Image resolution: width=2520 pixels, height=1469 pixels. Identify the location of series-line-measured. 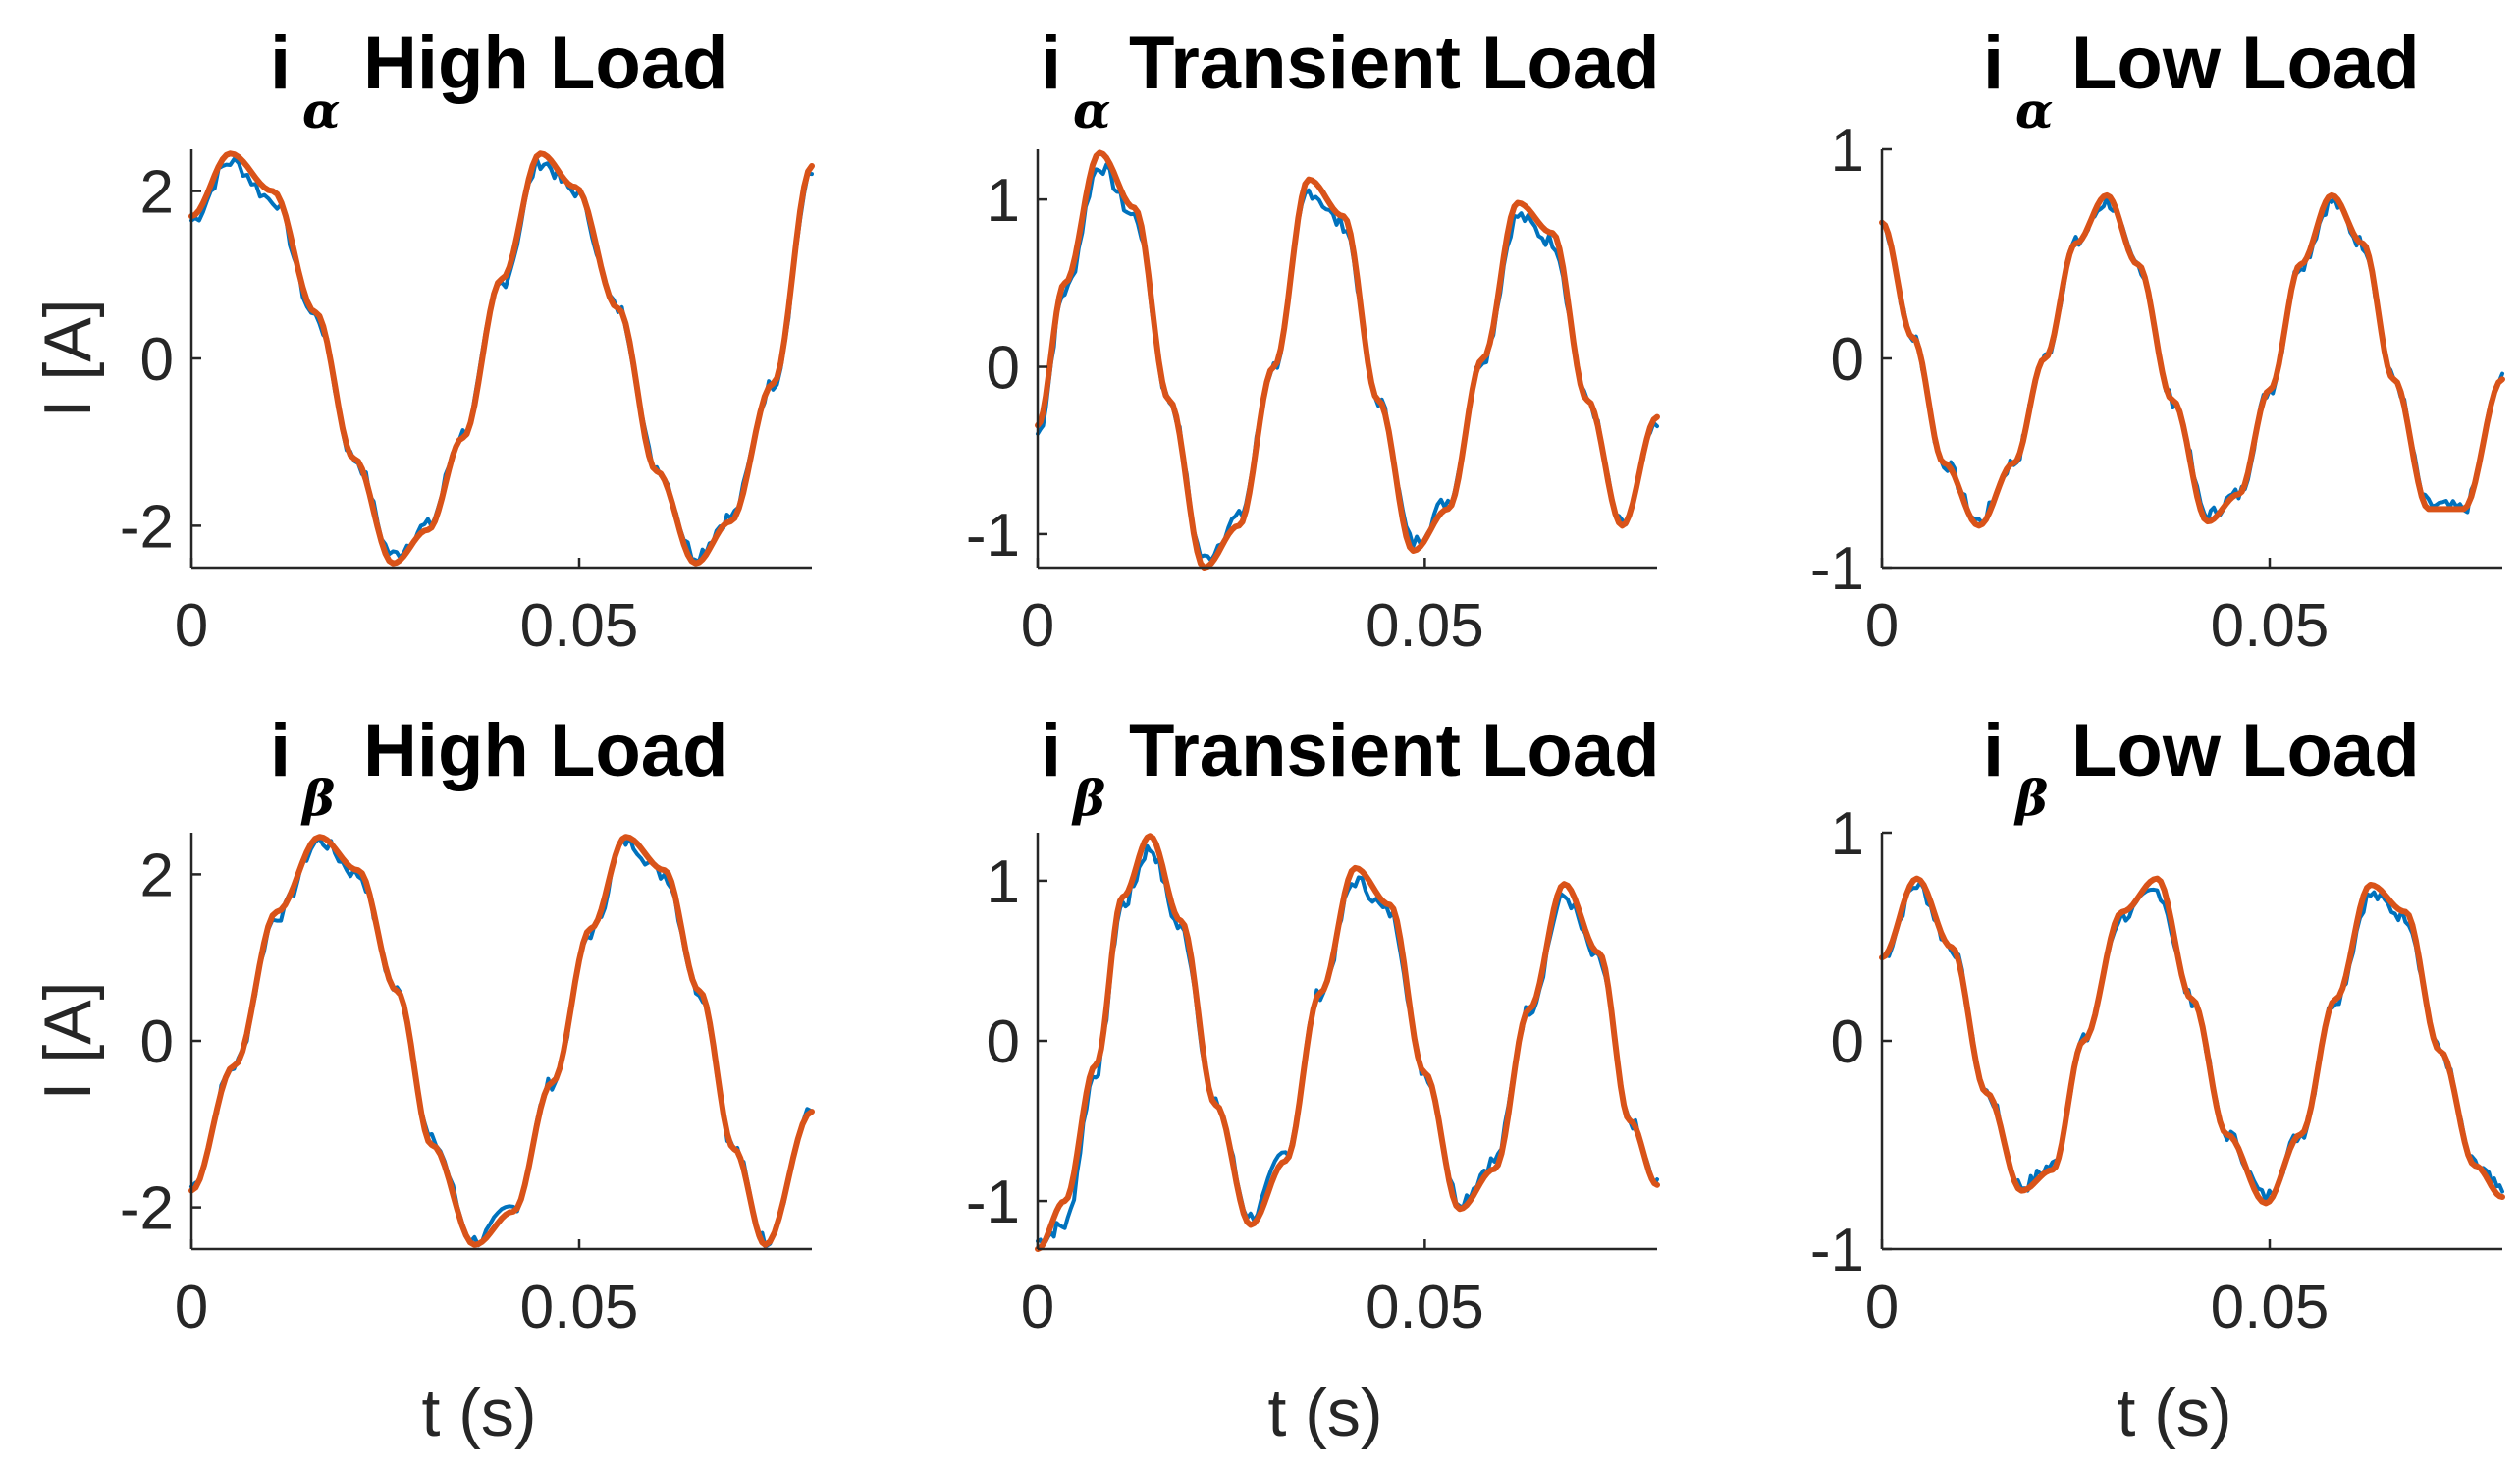
(1347, 362).